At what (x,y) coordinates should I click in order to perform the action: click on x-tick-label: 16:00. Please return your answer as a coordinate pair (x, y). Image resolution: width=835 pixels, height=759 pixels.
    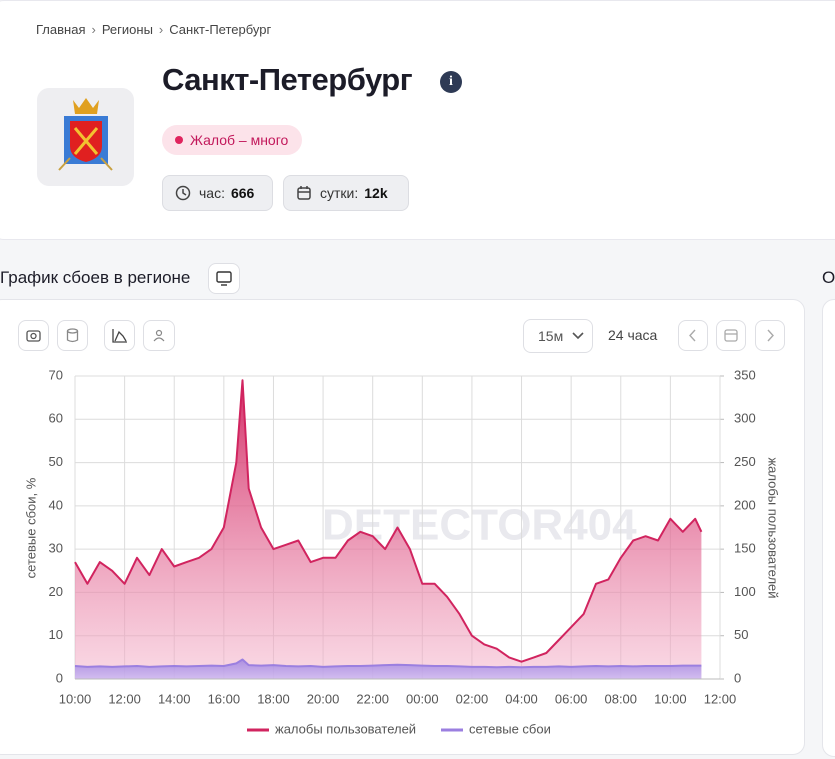
    Looking at the image, I should click on (224, 698).